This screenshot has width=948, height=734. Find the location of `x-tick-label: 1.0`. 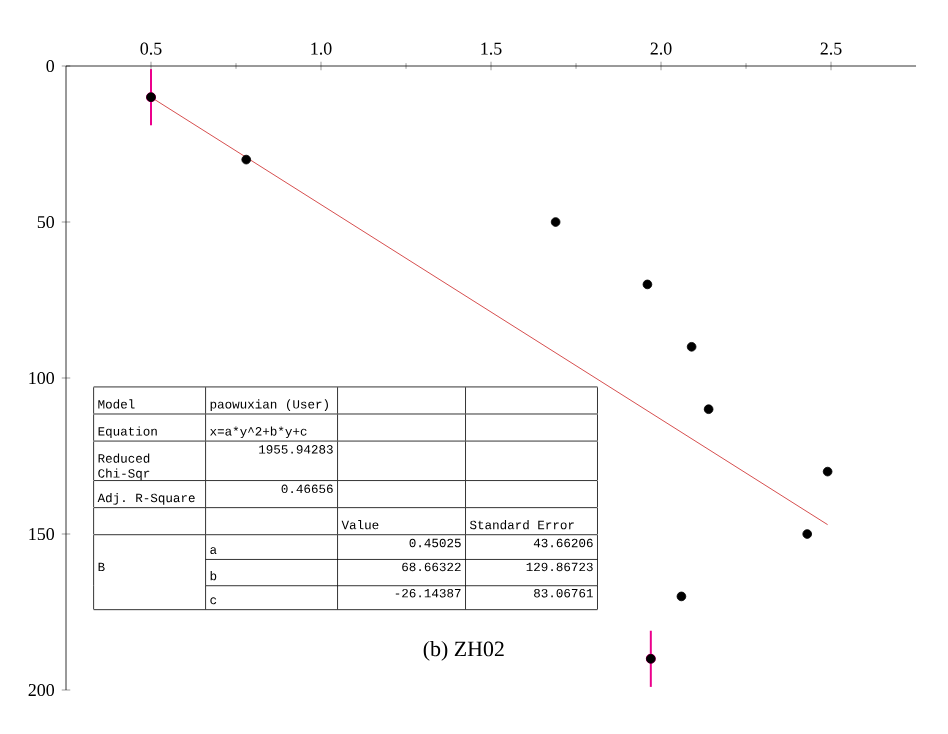

x-tick-label: 1.0 is located at coordinates (321, 48).